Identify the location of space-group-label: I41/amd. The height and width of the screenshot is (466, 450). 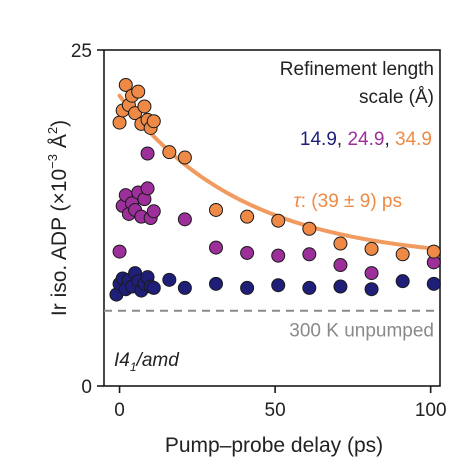
(147, 362).